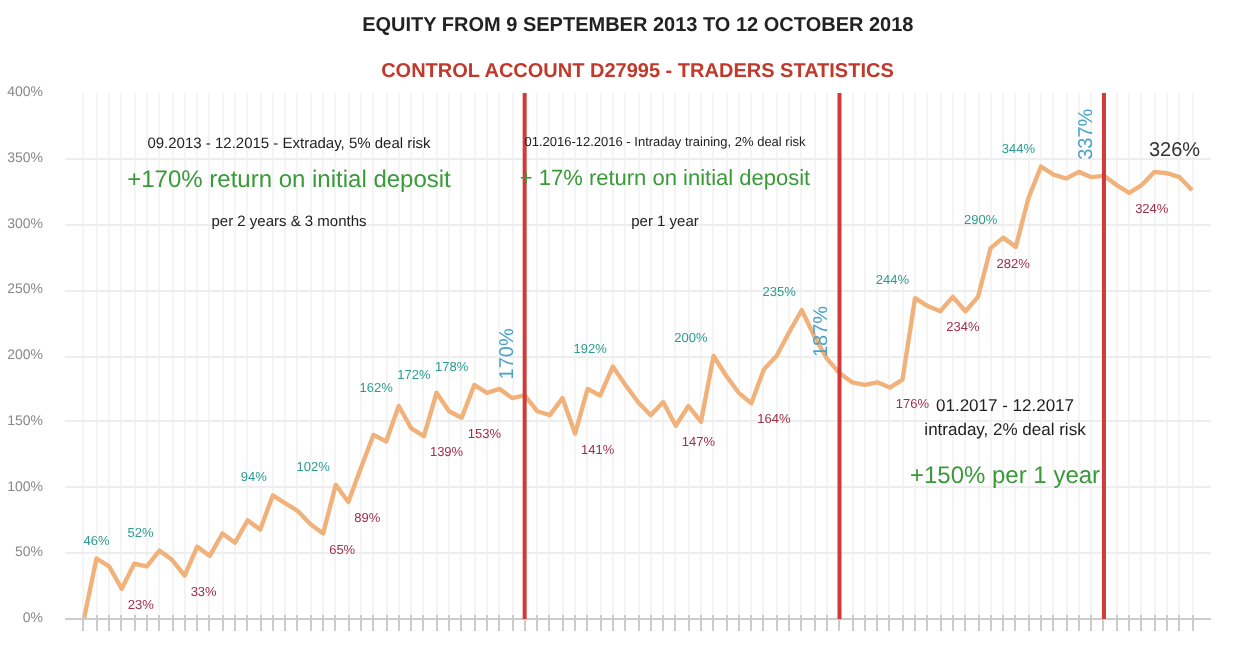 This screenshot has height=658, width=1240. What do you see at coordinates (507, 354) in the screenshot?
I see `data-label: 170%` at bounding box center [507, 354].